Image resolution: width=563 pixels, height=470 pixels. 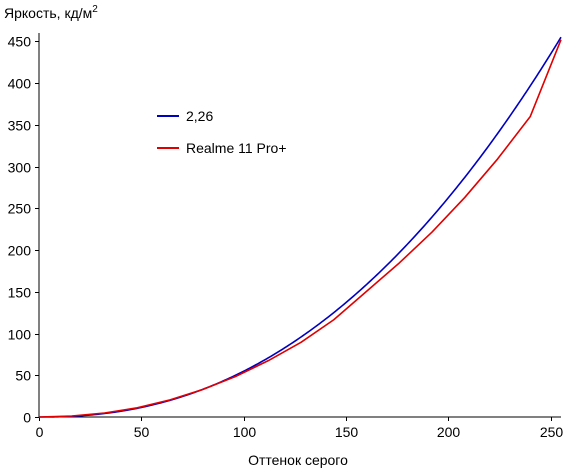 What do you see at coordinates (449, 432) in the screenshot?
I see `x-tick-label: 200` at bounding box center [449, 432].